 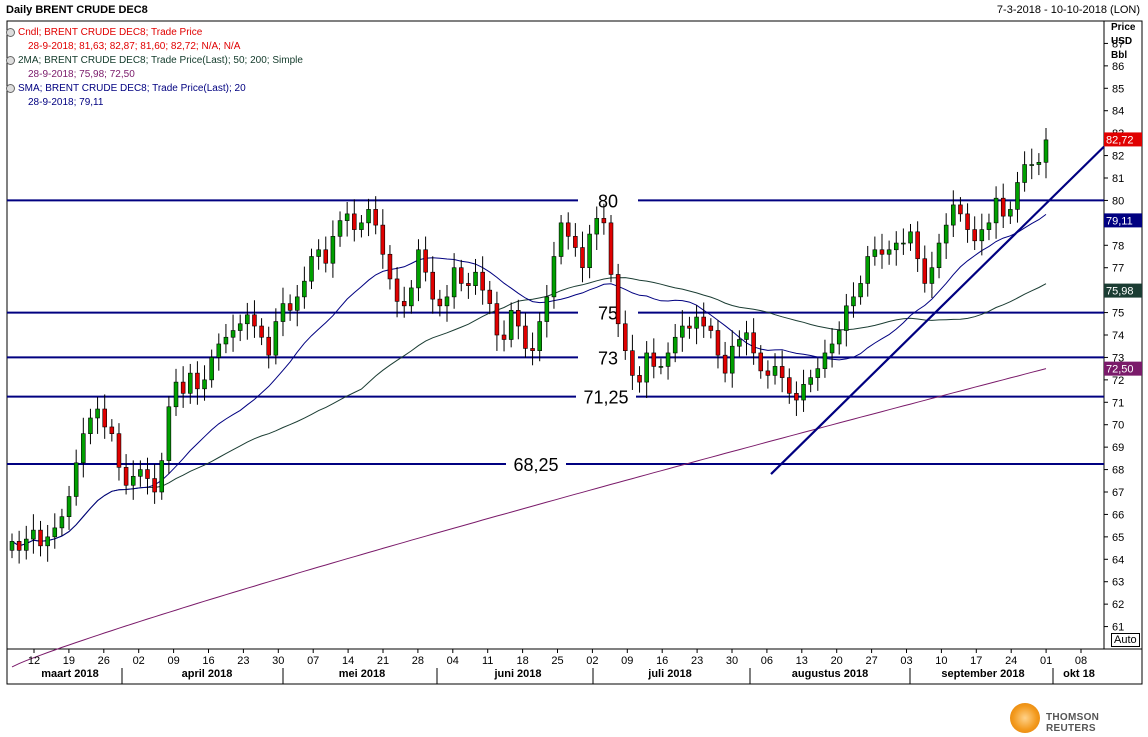 I want to click on y-tick-label: 69, so click(x=1118, y=448).